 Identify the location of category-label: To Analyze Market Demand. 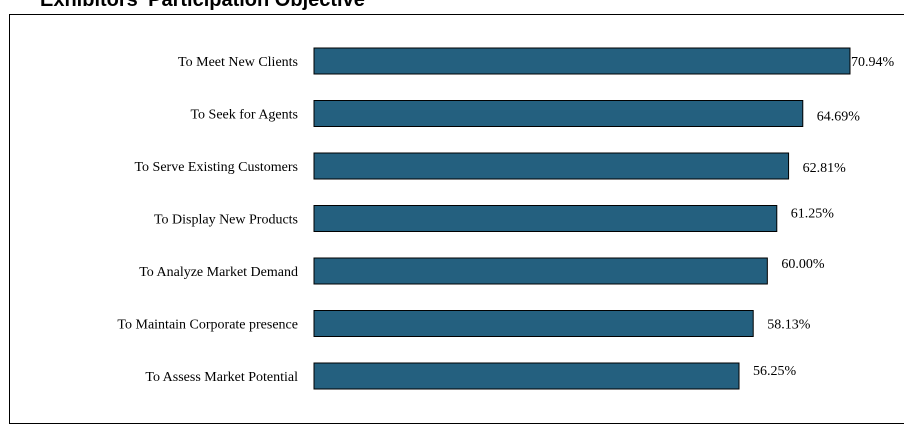
(218, 272).